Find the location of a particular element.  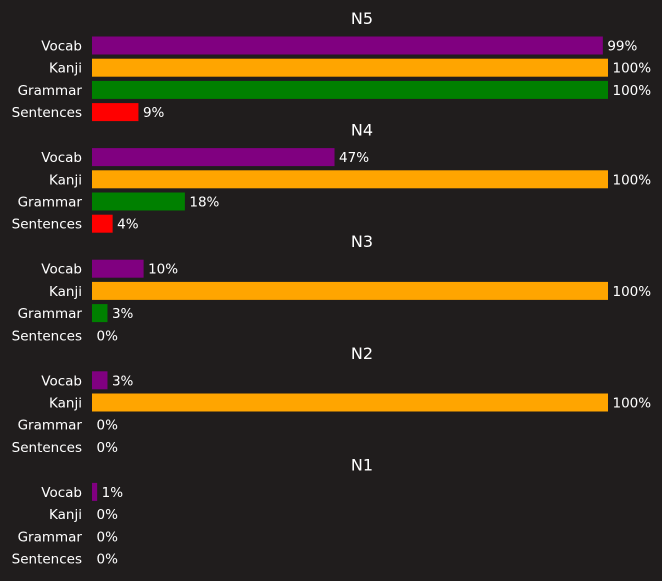

panel-title: N5 is located at coordinates (362, 18).